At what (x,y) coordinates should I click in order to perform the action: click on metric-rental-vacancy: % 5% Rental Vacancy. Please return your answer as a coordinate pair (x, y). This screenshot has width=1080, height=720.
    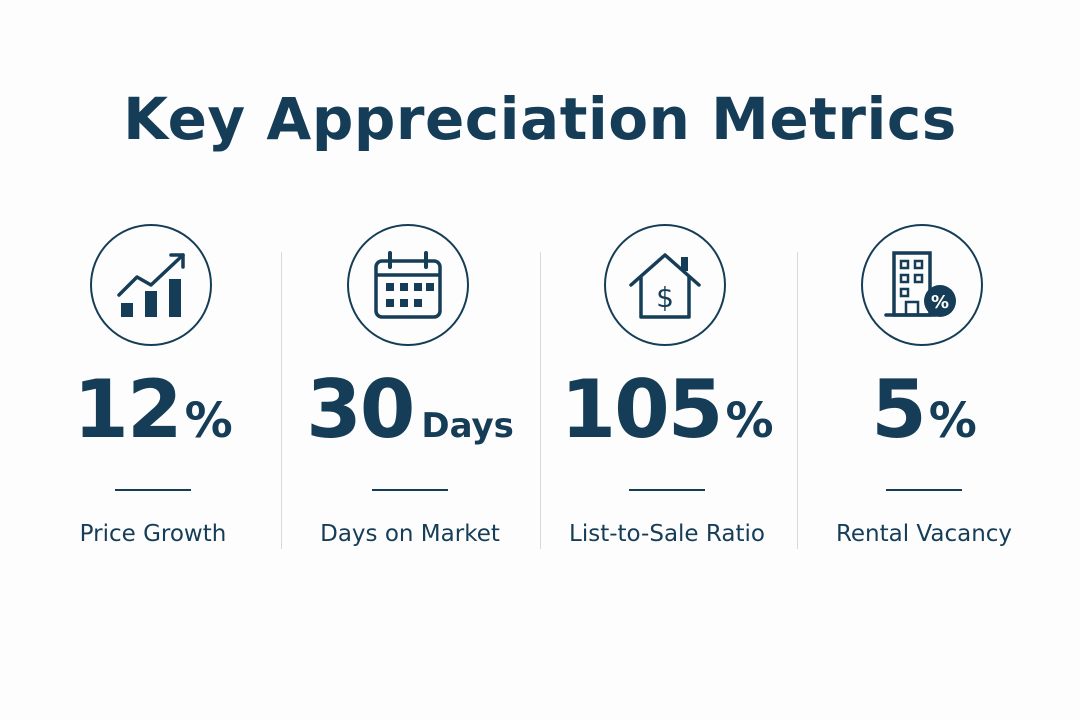
    Looking at the image, I should click on (924, 390).